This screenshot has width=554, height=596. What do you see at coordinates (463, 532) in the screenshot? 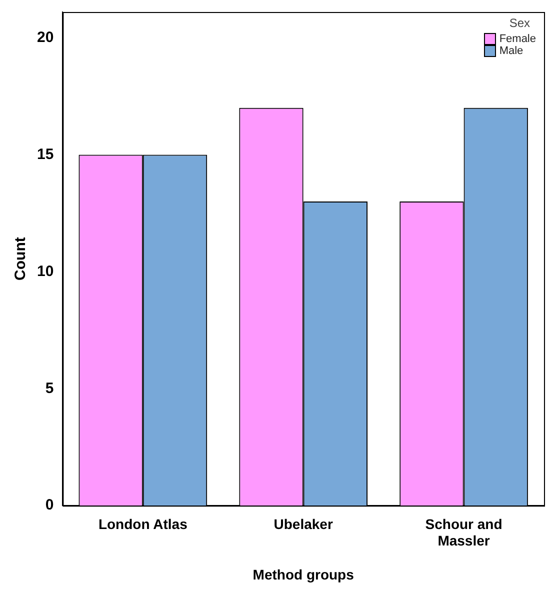
I see `x-tick-label: Schour and Massler` at bounding box center [463, 532].